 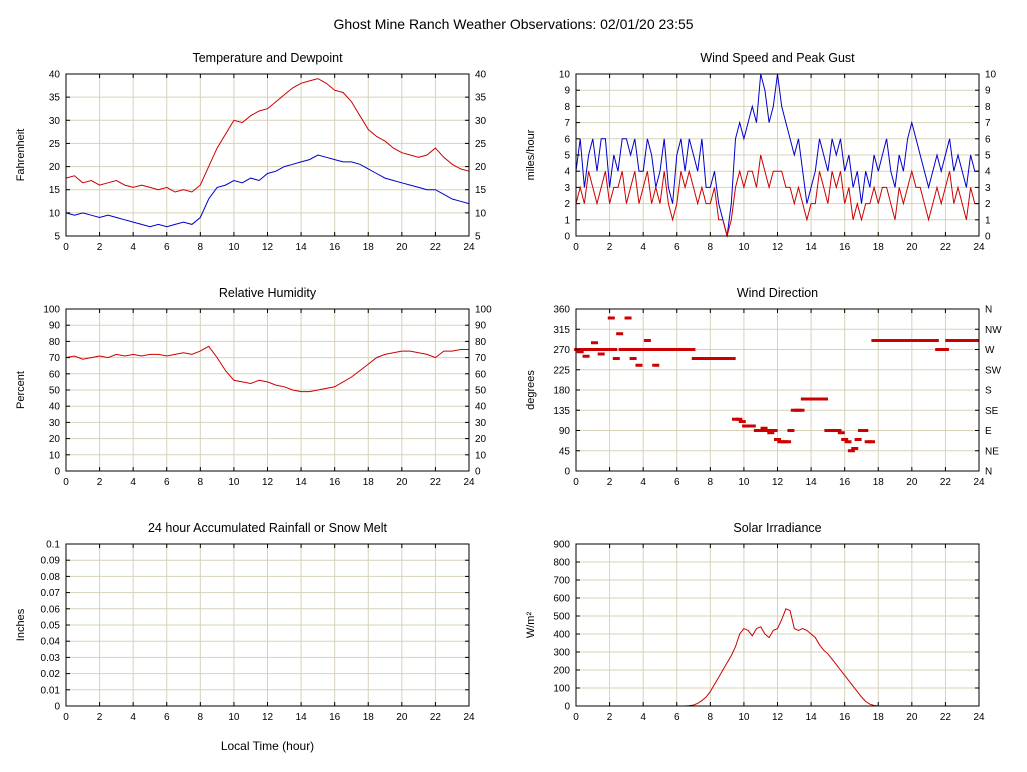 I want to click on svg-text: 200, so click(x=561, y=671).